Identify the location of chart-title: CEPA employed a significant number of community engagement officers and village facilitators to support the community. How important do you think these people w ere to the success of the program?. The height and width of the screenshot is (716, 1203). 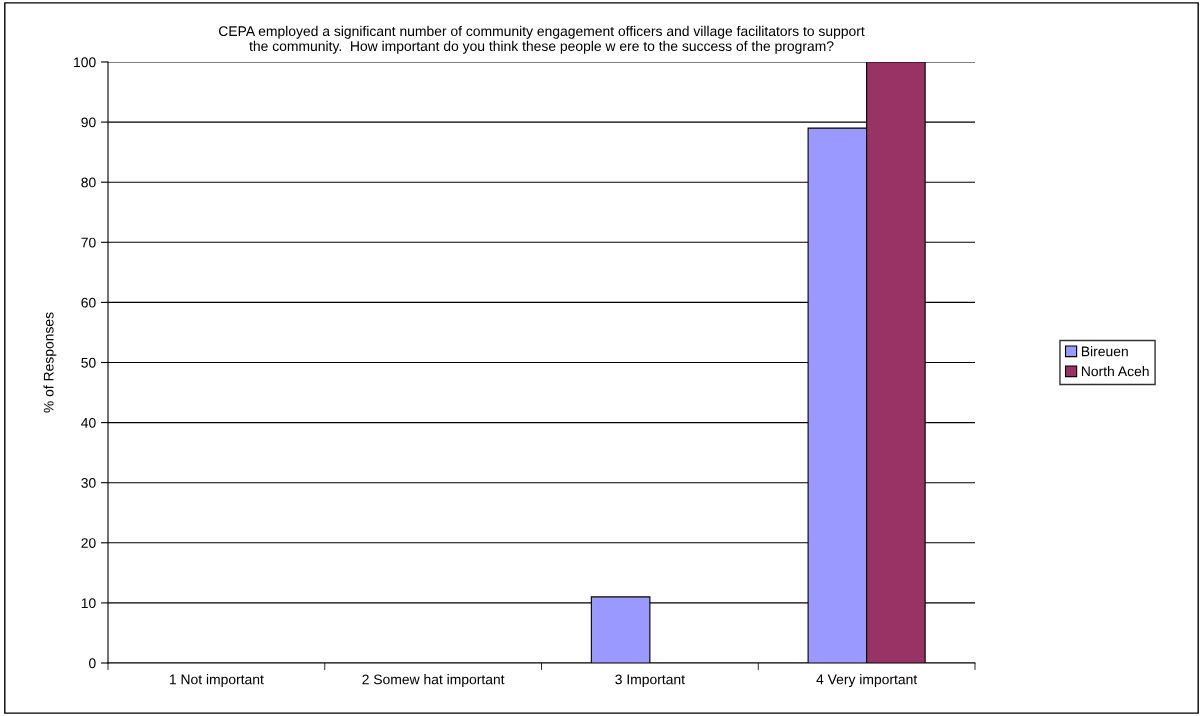
(542, 39).